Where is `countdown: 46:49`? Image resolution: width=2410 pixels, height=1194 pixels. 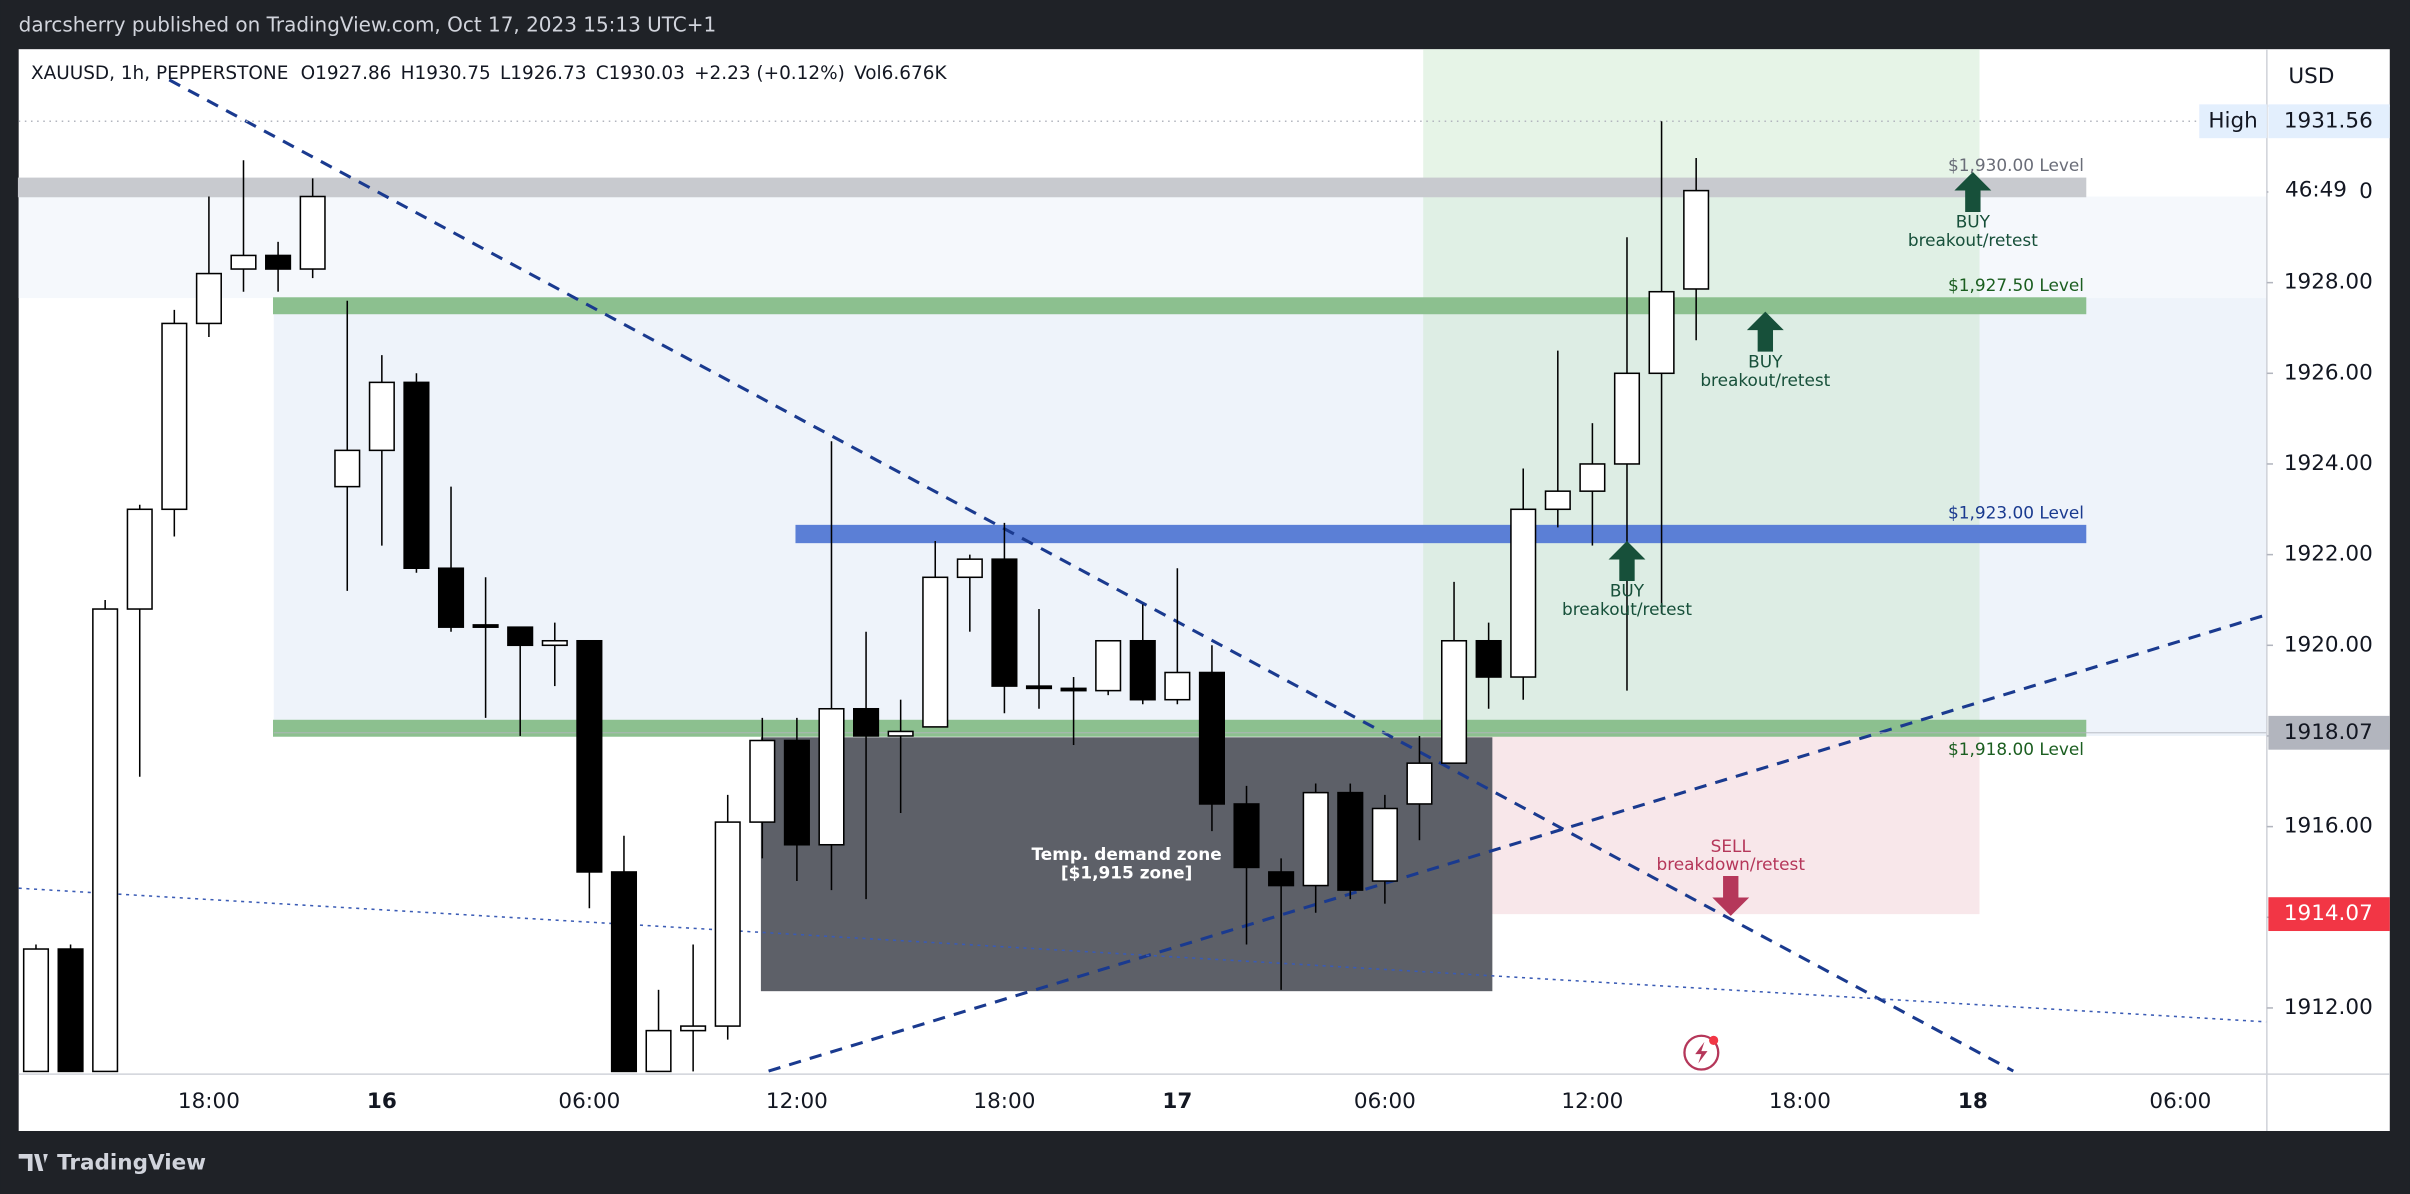 countdown: 46:49 is located at coordinates (2316, 190).